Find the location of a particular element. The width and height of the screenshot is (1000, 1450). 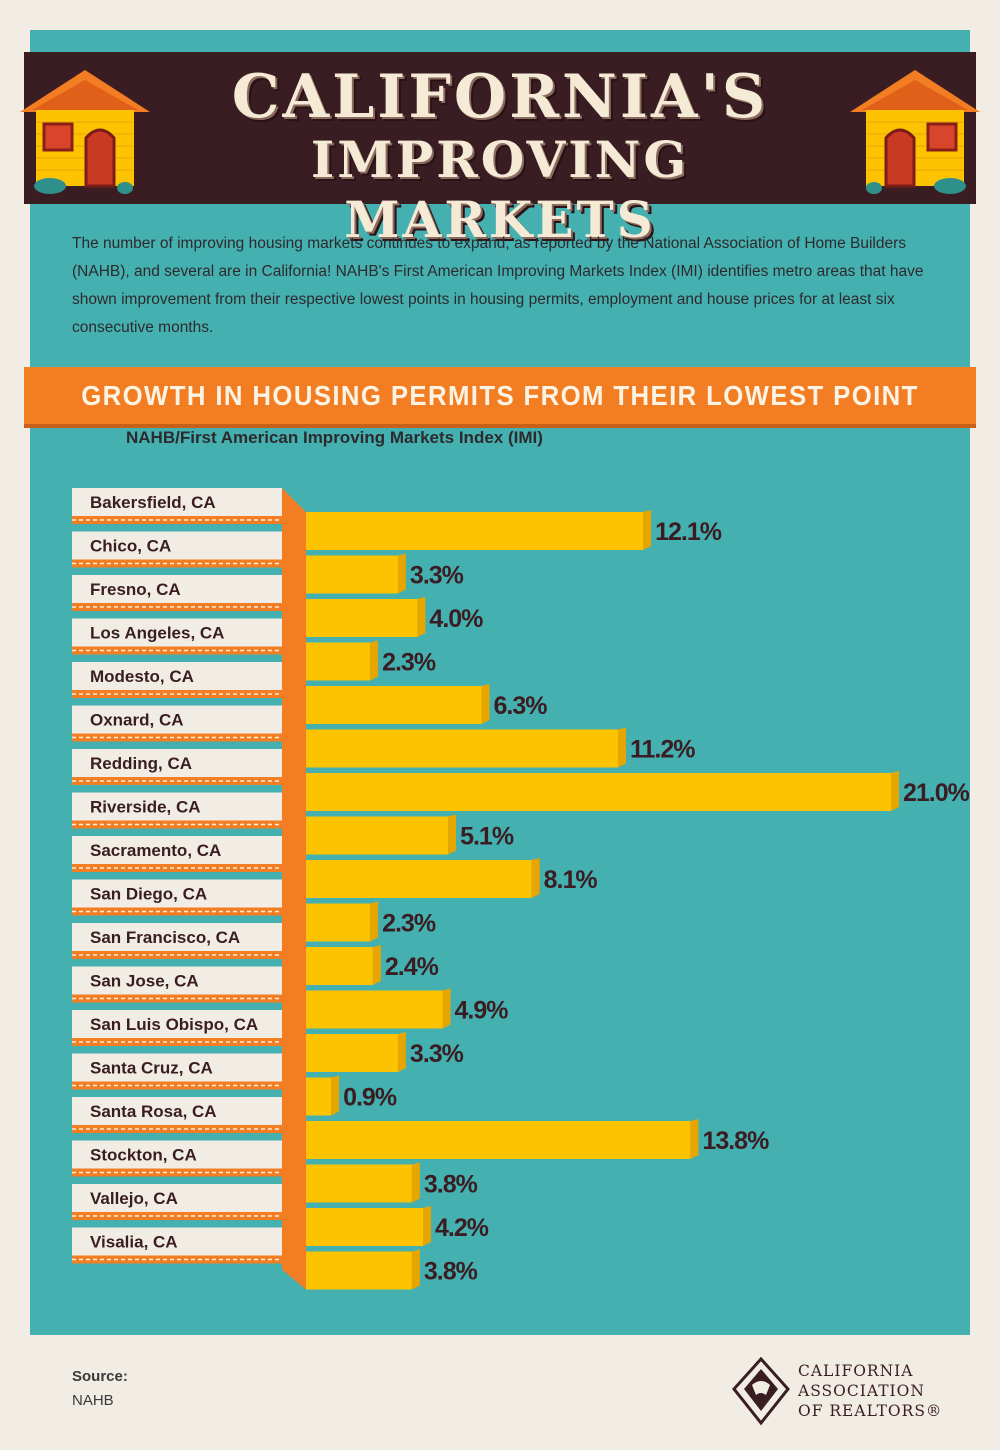

category-label: San Francisco, CA is located at coordinates (165, 937).